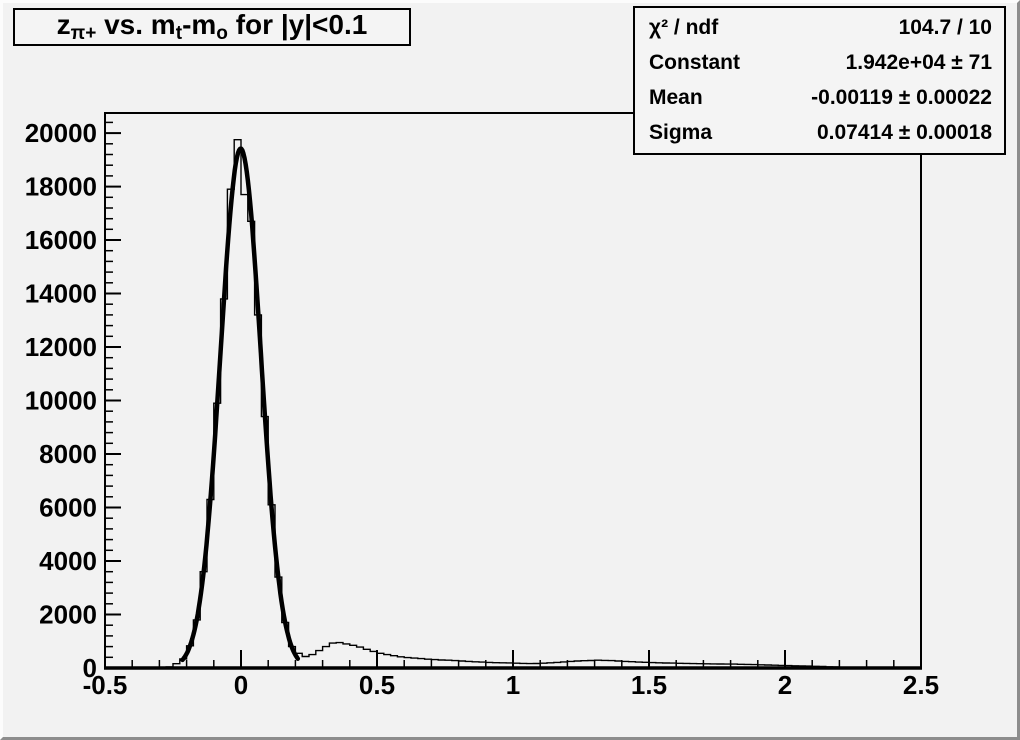  Describe the element at coordinates (222, 33) in the screenshot. I see `title-subscript: o` at that location.